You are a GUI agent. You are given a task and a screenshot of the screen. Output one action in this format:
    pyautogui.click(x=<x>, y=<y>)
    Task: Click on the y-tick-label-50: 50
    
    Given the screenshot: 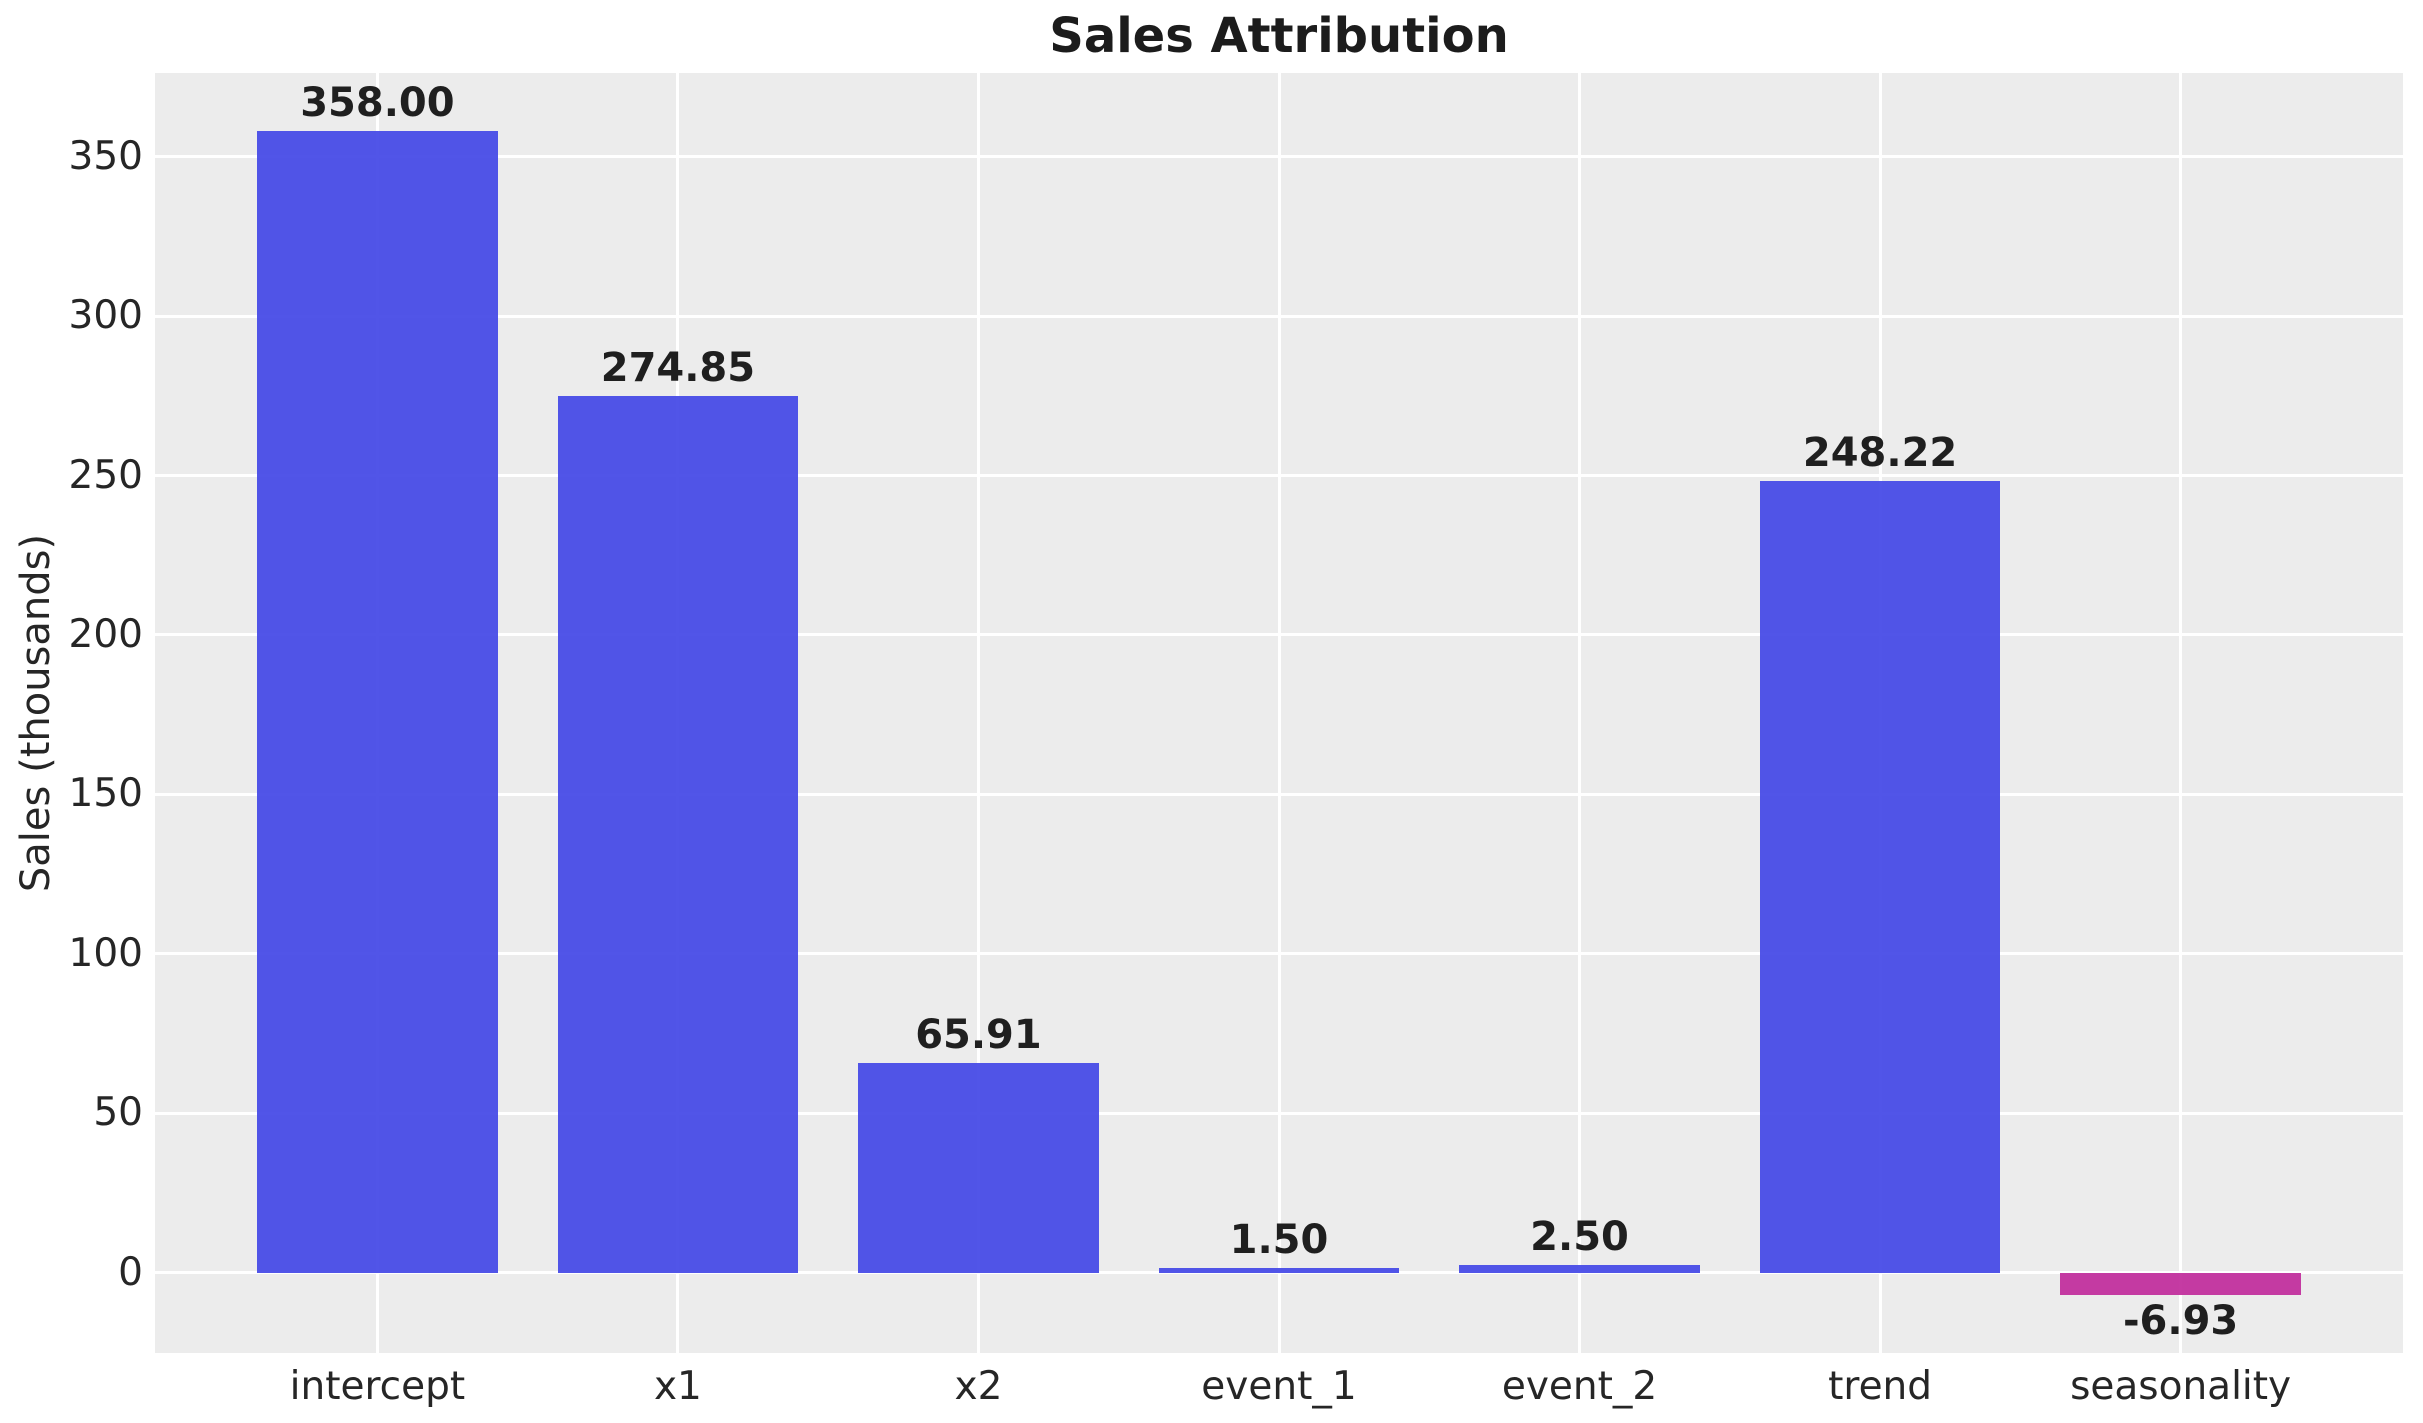 What is the action you would take?
    pyautogui.click(x=118, y=1113)
    